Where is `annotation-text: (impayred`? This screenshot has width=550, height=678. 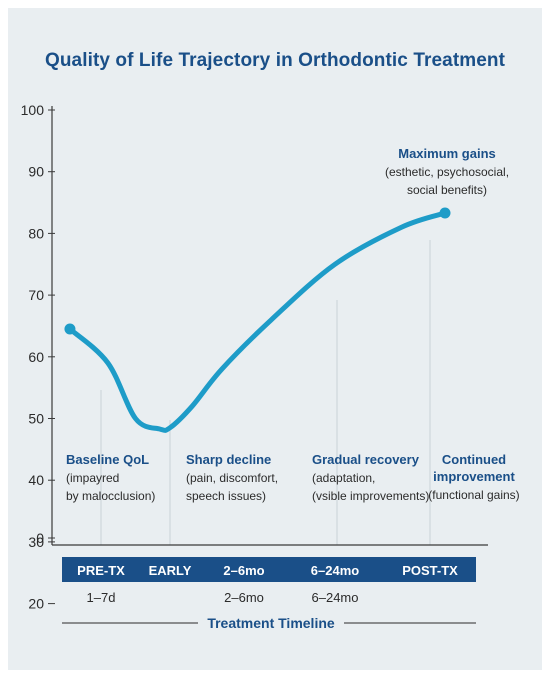 annotation-text: (impayred is located at coordinates (92, 478).